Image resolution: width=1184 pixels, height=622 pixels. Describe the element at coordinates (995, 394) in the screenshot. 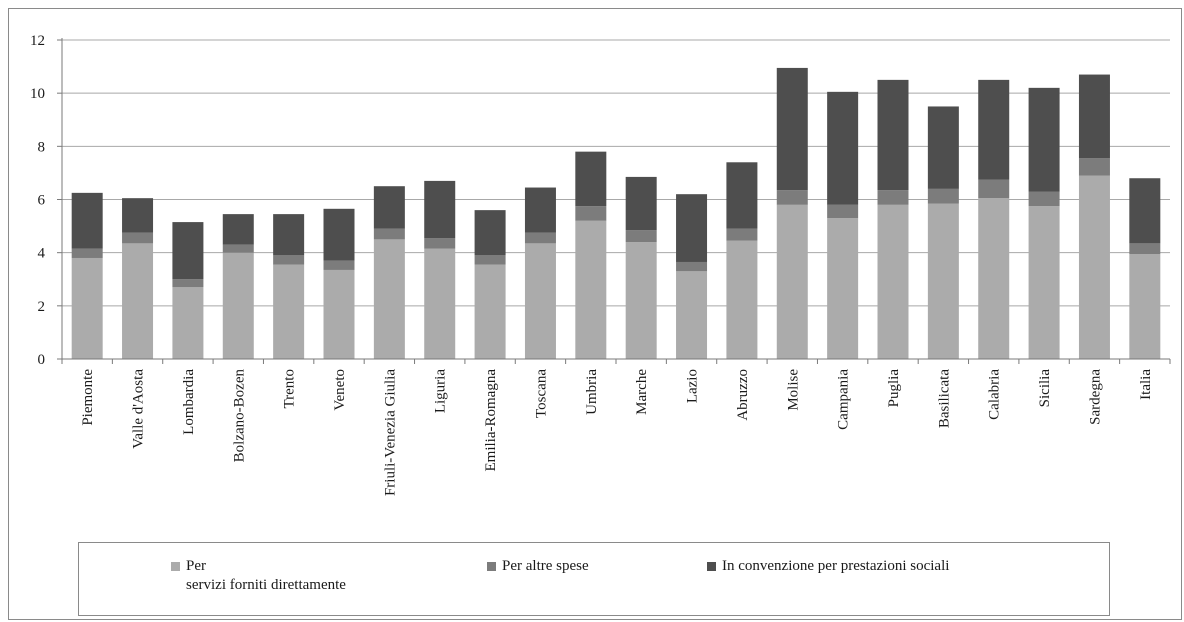

I see `x-tick-label: Calabria` at that location.